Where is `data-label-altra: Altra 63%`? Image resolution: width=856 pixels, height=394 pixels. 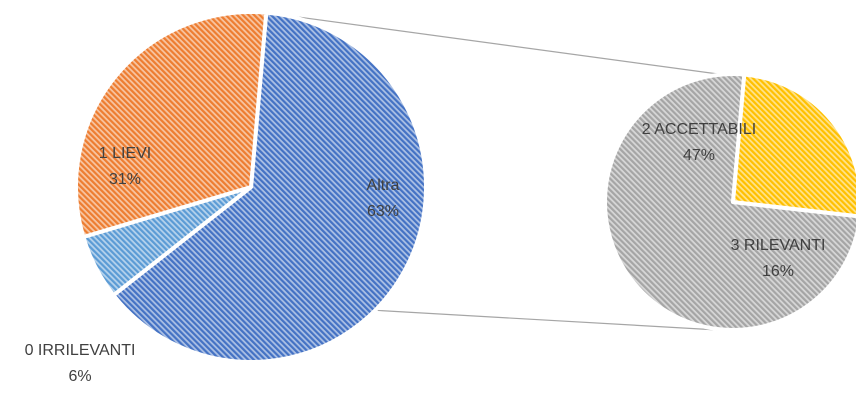 data-label-altra: Altra 63% is located at coordinates (383, 198).